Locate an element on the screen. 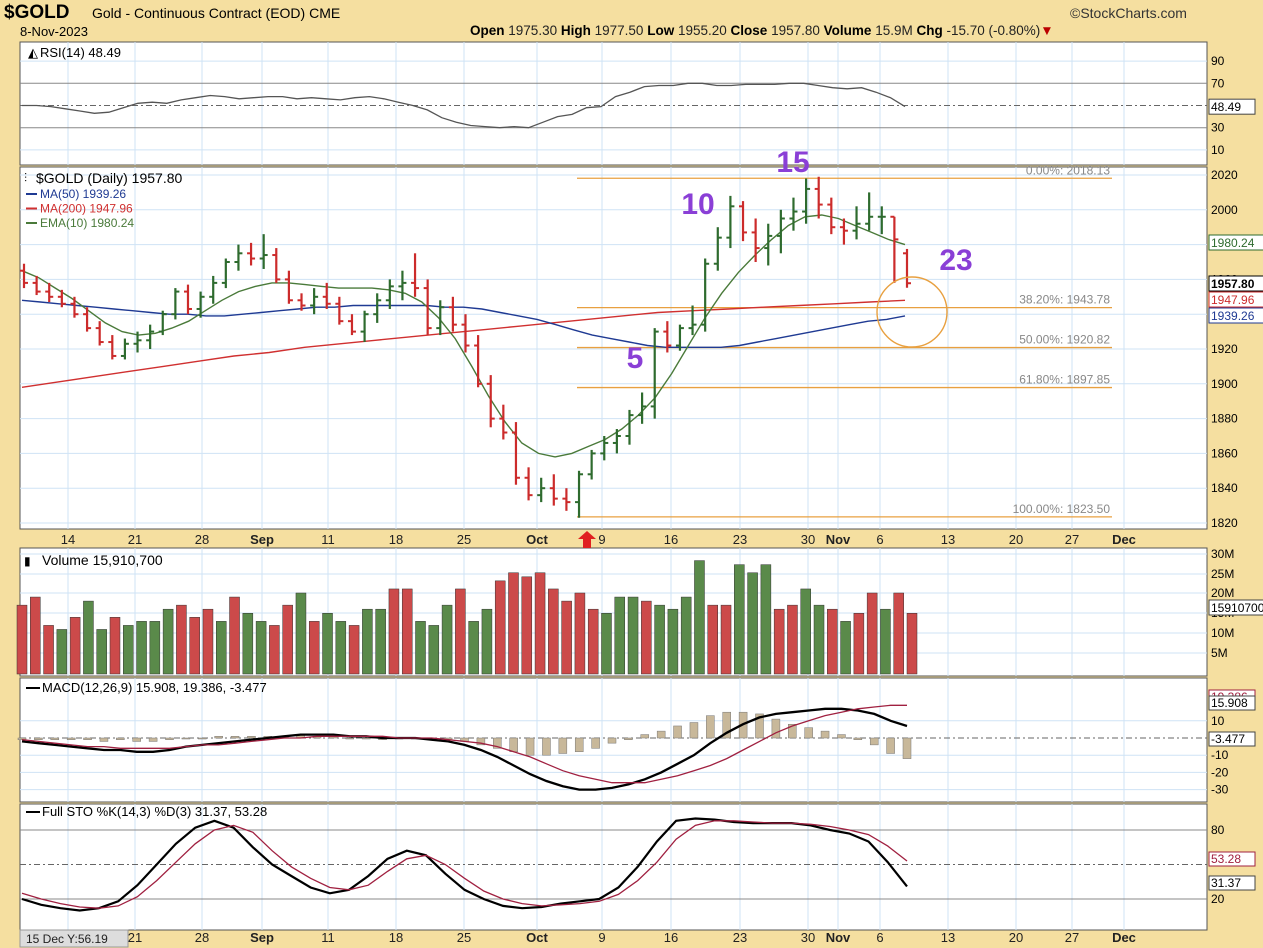 The width and height of the screenshot is (1263, 948). corner-note: 15 Dec Y:56.19 is located at coordinates (67, 939).